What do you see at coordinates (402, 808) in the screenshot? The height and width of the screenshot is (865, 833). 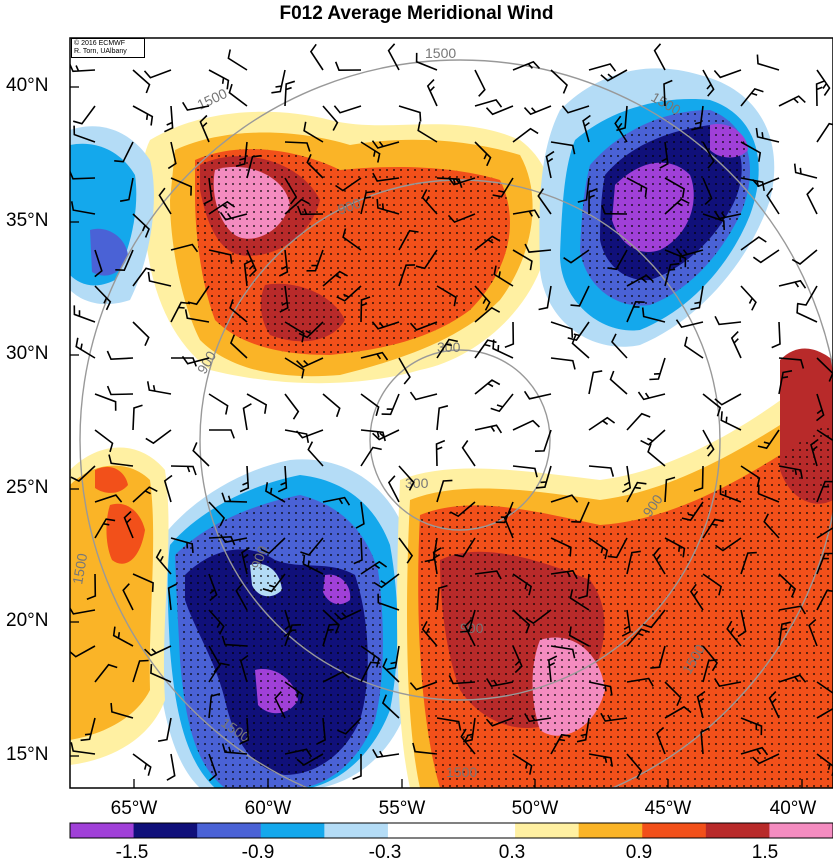 I see `longitude-label: 55°W` at bounding box center [402, 808].